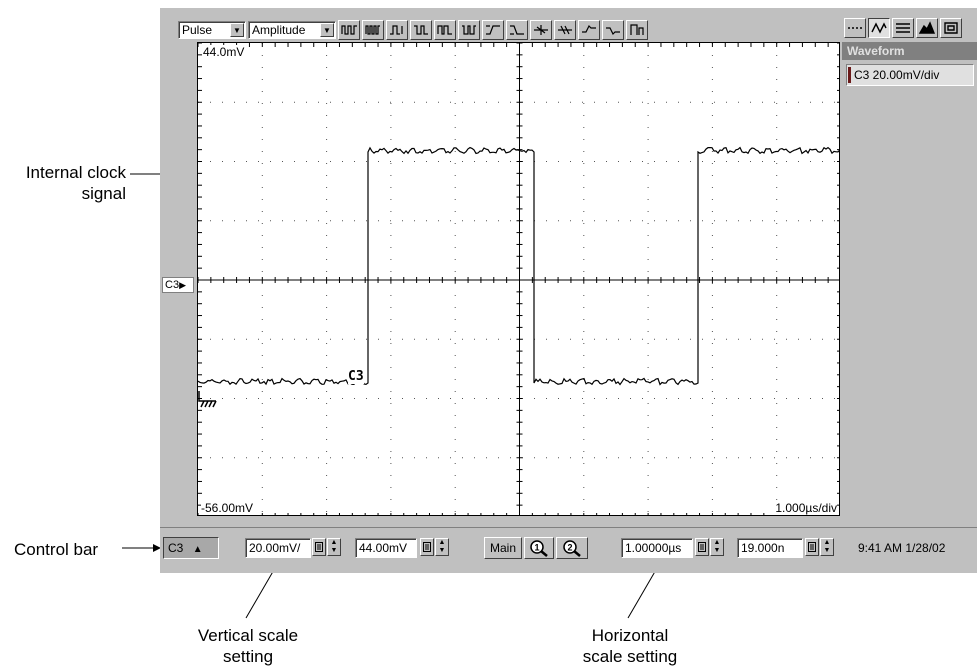  I want to click on magnifier-2-icon: 2, so click(572, 548).